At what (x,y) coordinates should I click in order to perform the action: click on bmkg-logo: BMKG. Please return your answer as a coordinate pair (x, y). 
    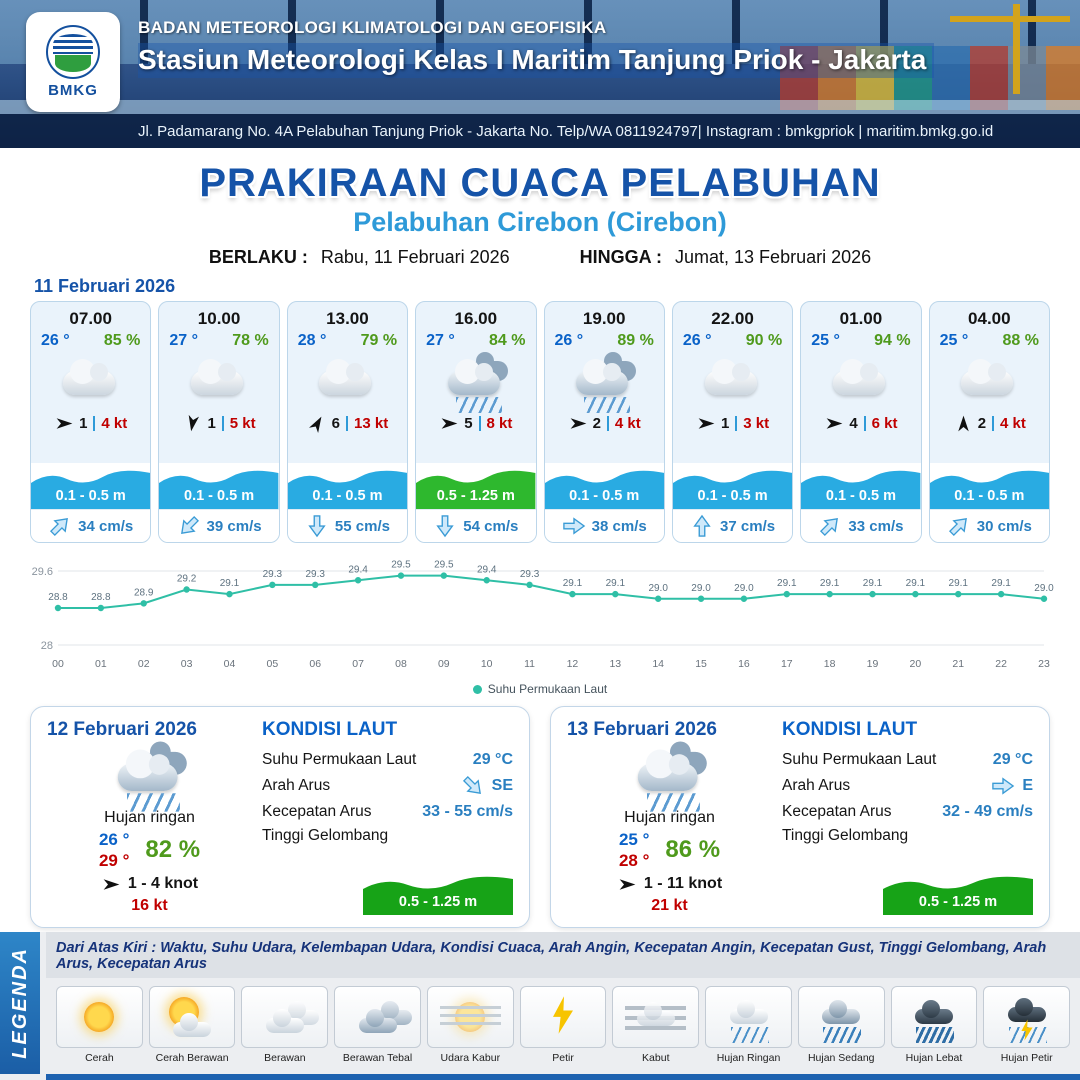
    Looking at the image, I should click on (73, 62).